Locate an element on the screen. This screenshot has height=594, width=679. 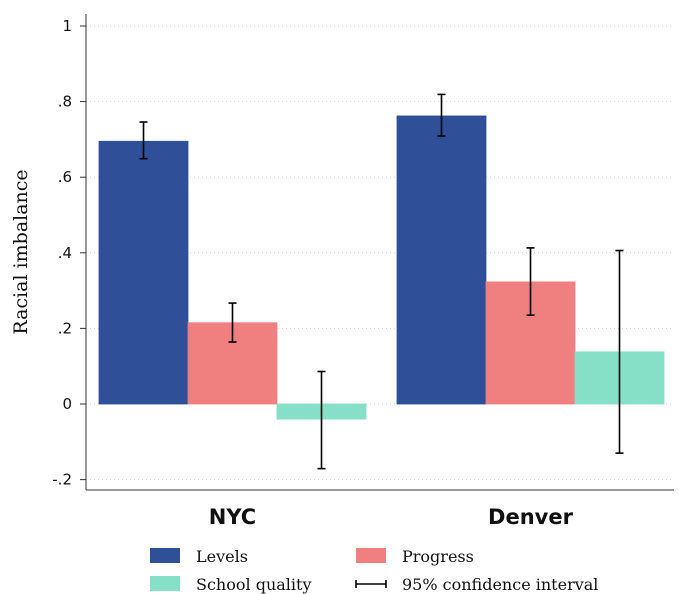
bar-nyc-levels is located at coordinates (143, 272).